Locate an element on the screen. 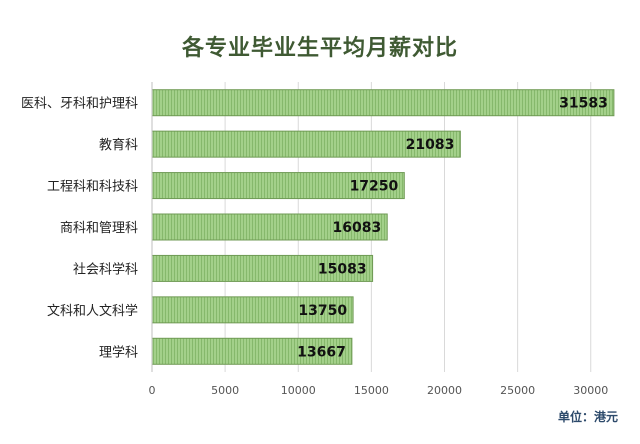 The width and height of the screenshot is (640, 444). data-label: 13750 is located at coordinates (322, 311).